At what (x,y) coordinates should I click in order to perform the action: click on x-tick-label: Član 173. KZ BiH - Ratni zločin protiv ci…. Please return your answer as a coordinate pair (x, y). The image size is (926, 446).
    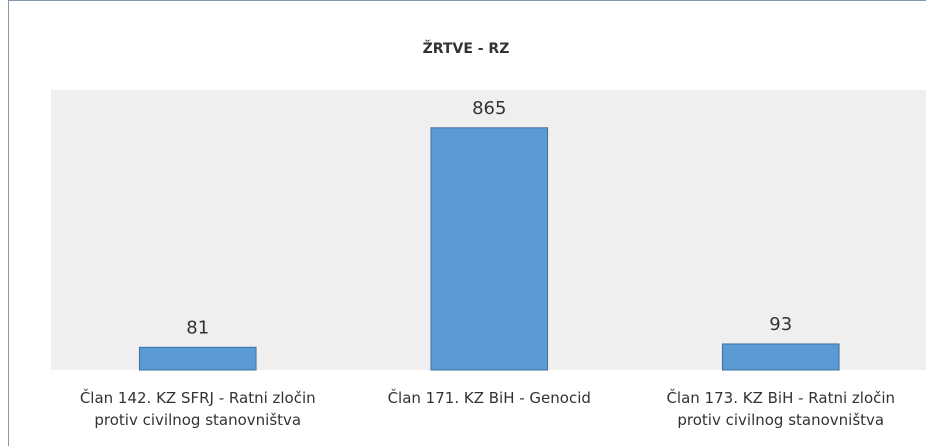
    Looking at the image, I should click on (780, 408).